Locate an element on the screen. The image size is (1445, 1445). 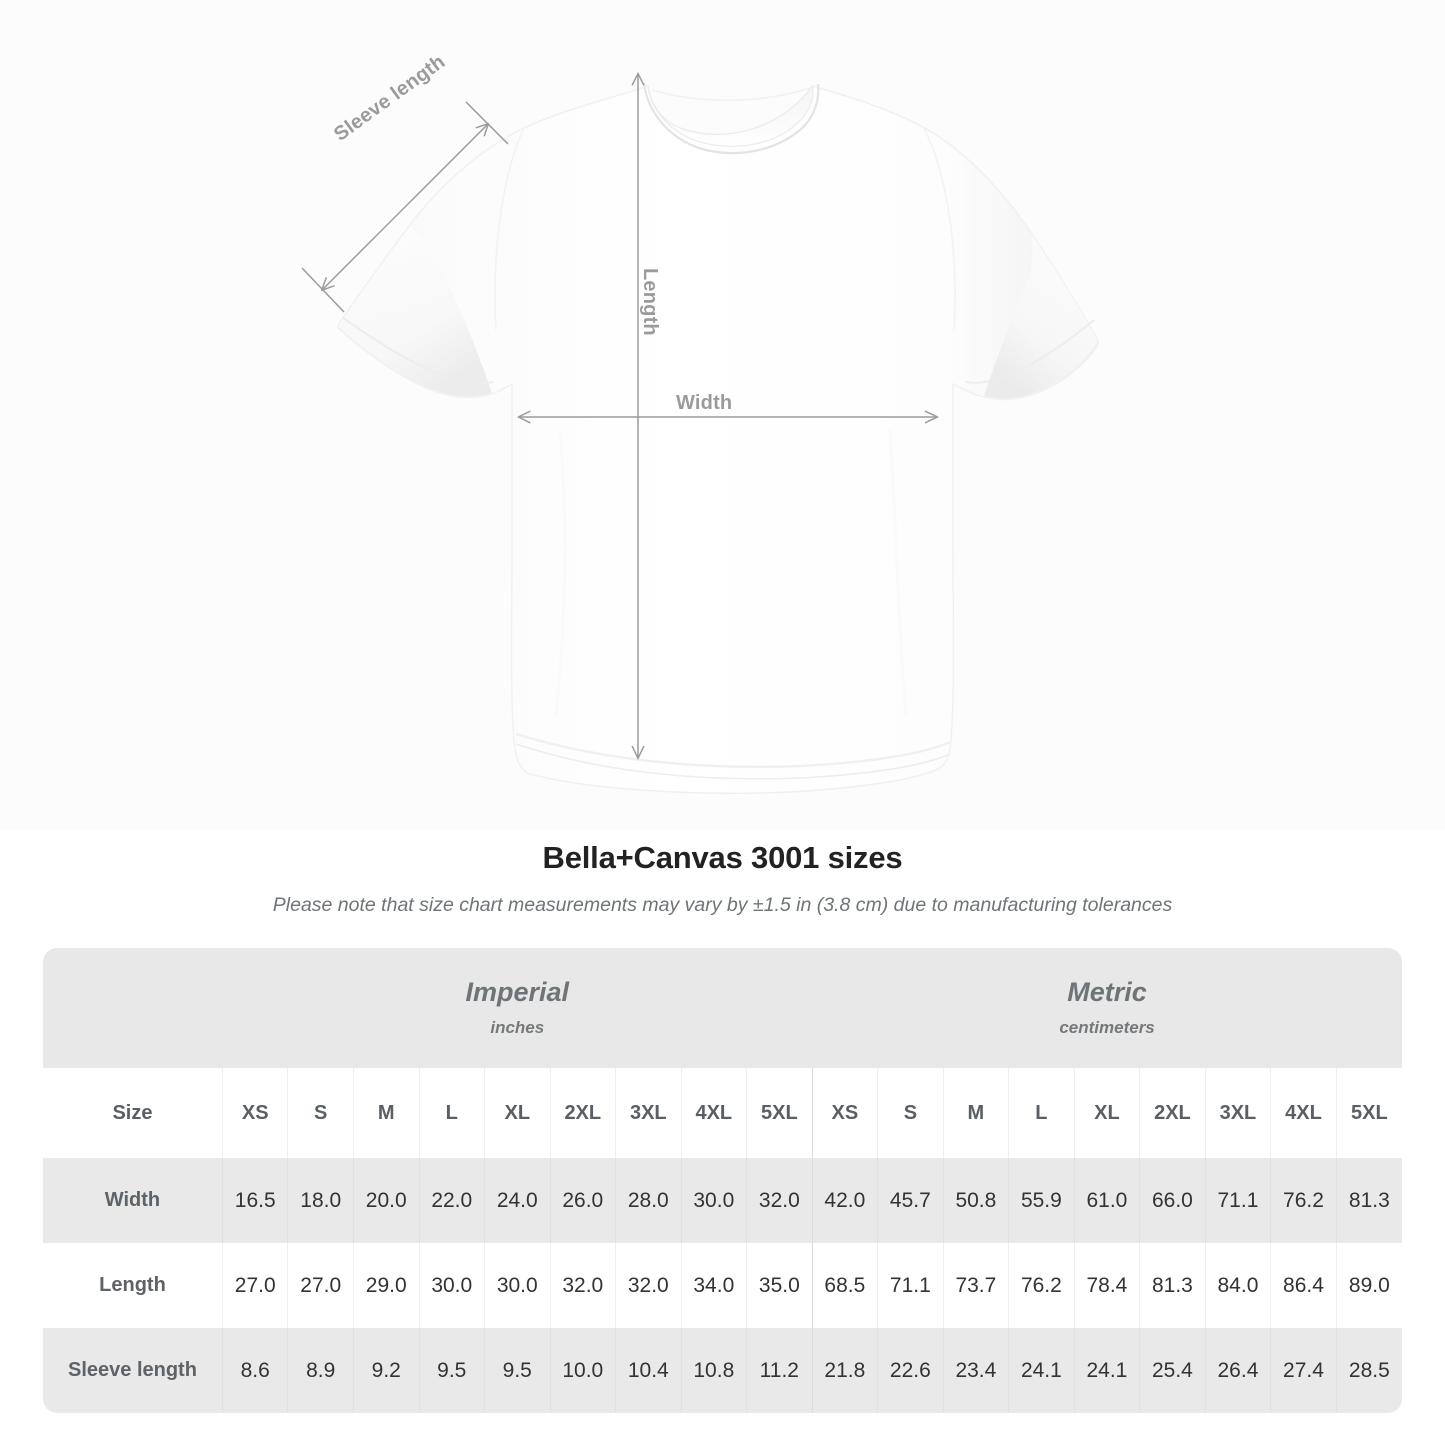
cell-sleeve-imperial-5xl: 11.2 is located at coordinates (779, 1370).